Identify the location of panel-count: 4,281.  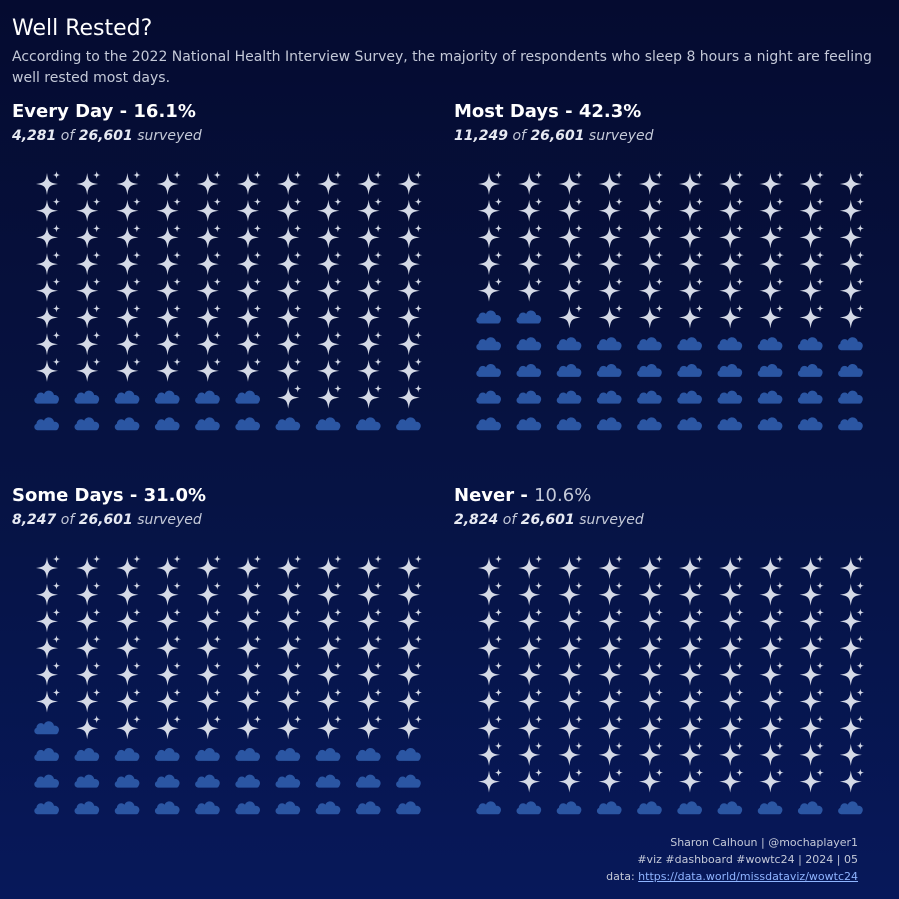
(34, 136).